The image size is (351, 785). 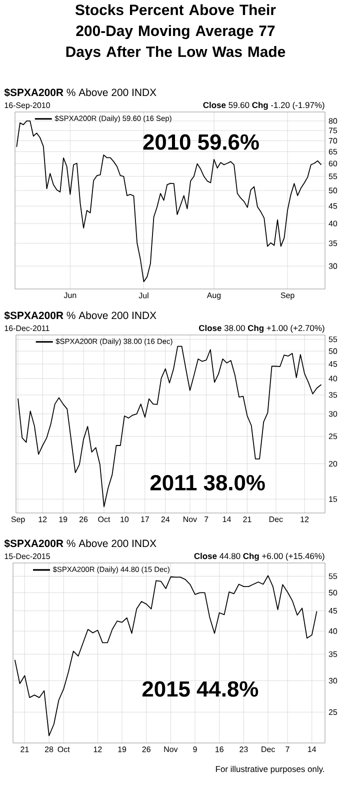 I want to click on annotation: 2010 59.6%, so click(x=201, y=142).